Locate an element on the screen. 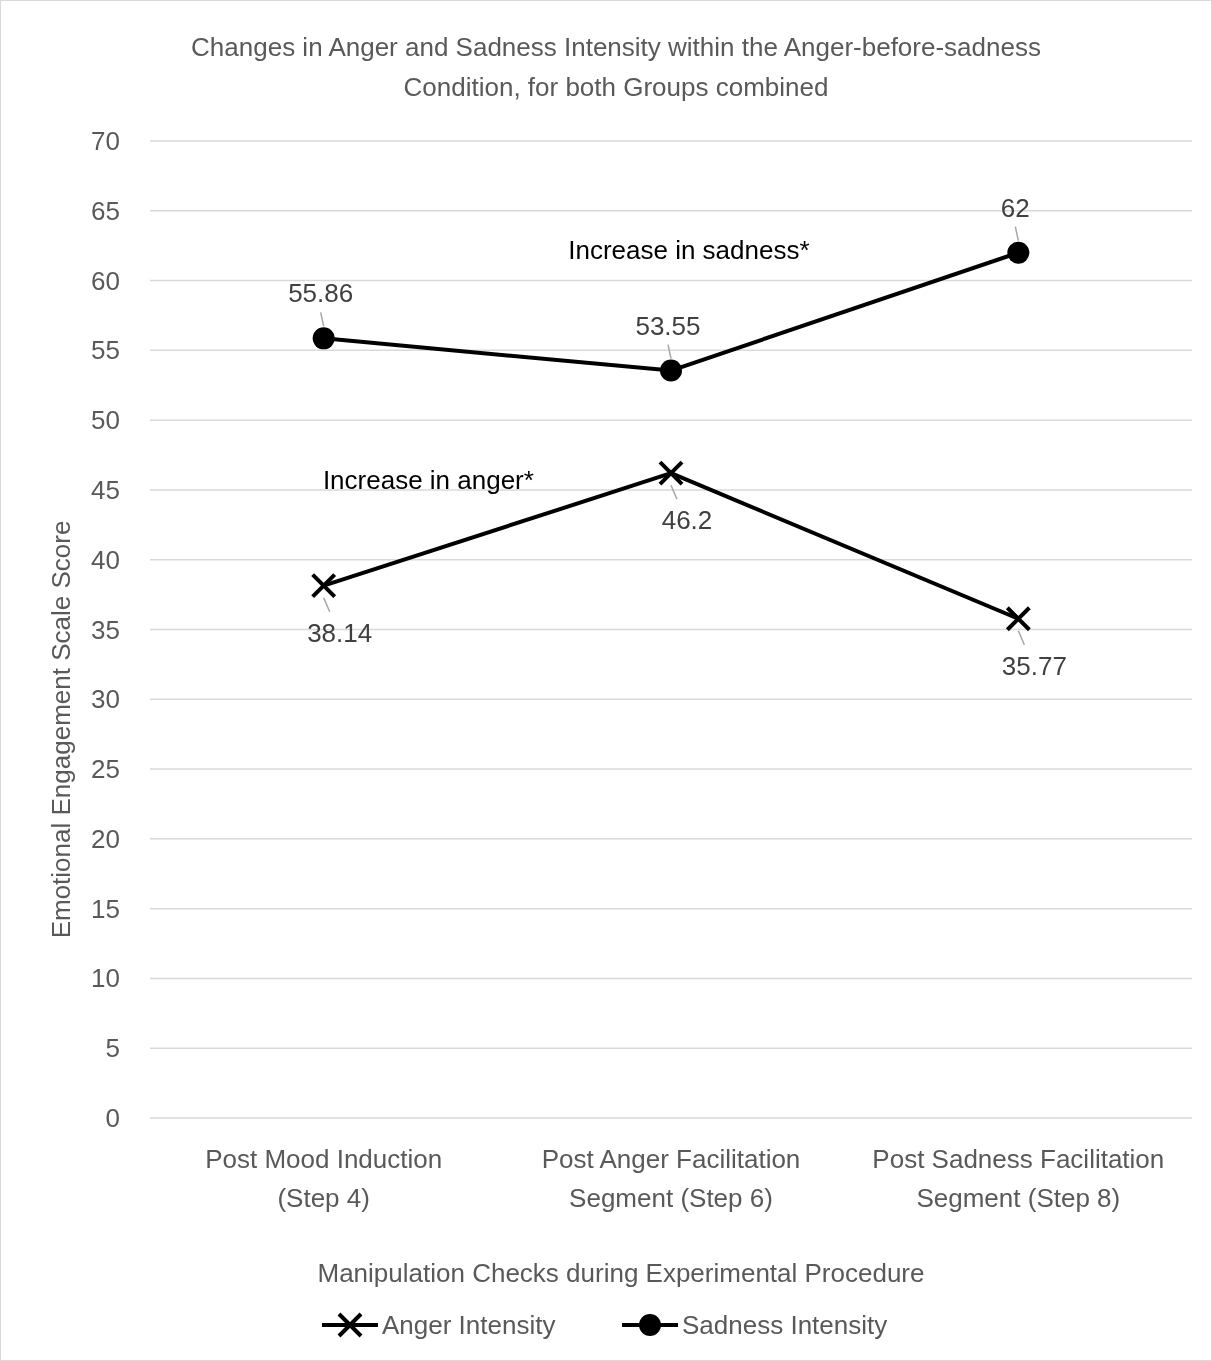 The image size is (1212, 1361). data-label: 35.77 is located at coordinates (1034, 665).